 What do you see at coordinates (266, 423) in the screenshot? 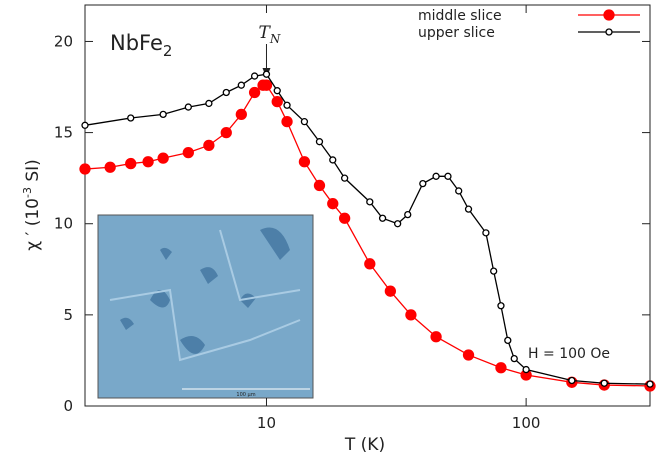
I see `x-tick-label: 10` at bounding box center [266, 423].